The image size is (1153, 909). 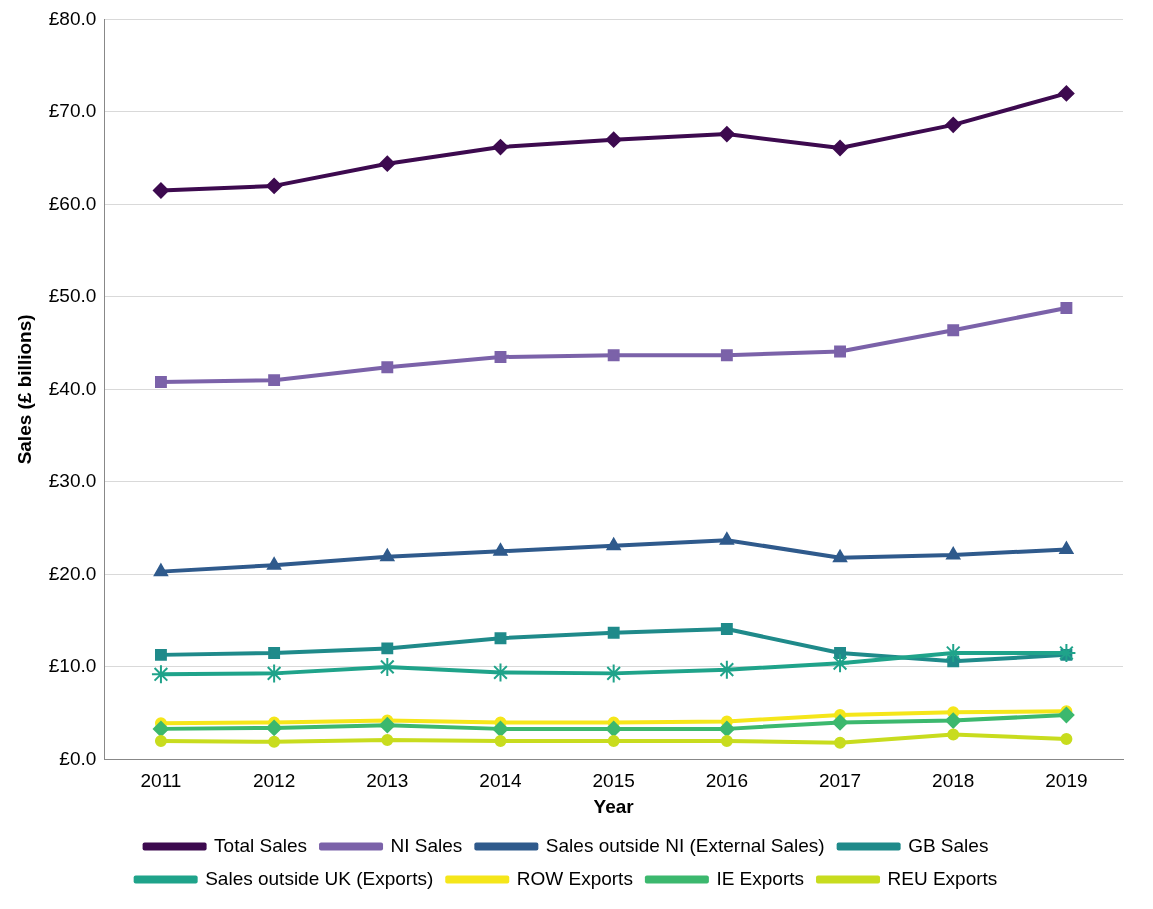 What do you see at coordinates (72, 666) in the screenshot?
I see `y-tick-label: £10.0` at bounding box center [72, 666].